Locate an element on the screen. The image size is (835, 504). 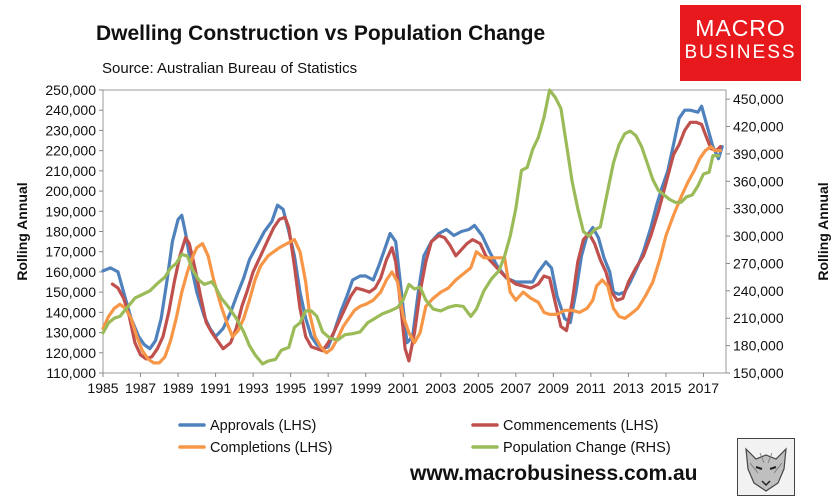
macrobusiness-logo: MACRO BUSINESS is located at coordinates (740, 43).